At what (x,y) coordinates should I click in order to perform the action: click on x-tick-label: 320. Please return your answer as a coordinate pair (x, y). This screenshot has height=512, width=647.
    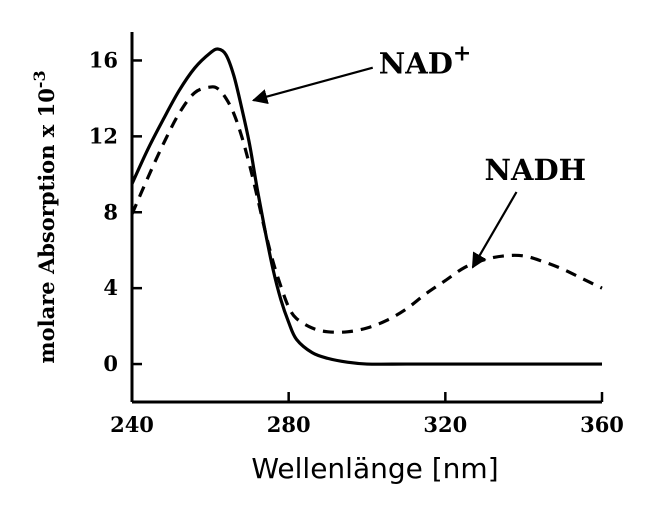
    Looking at the image, I should click on (445, 424).